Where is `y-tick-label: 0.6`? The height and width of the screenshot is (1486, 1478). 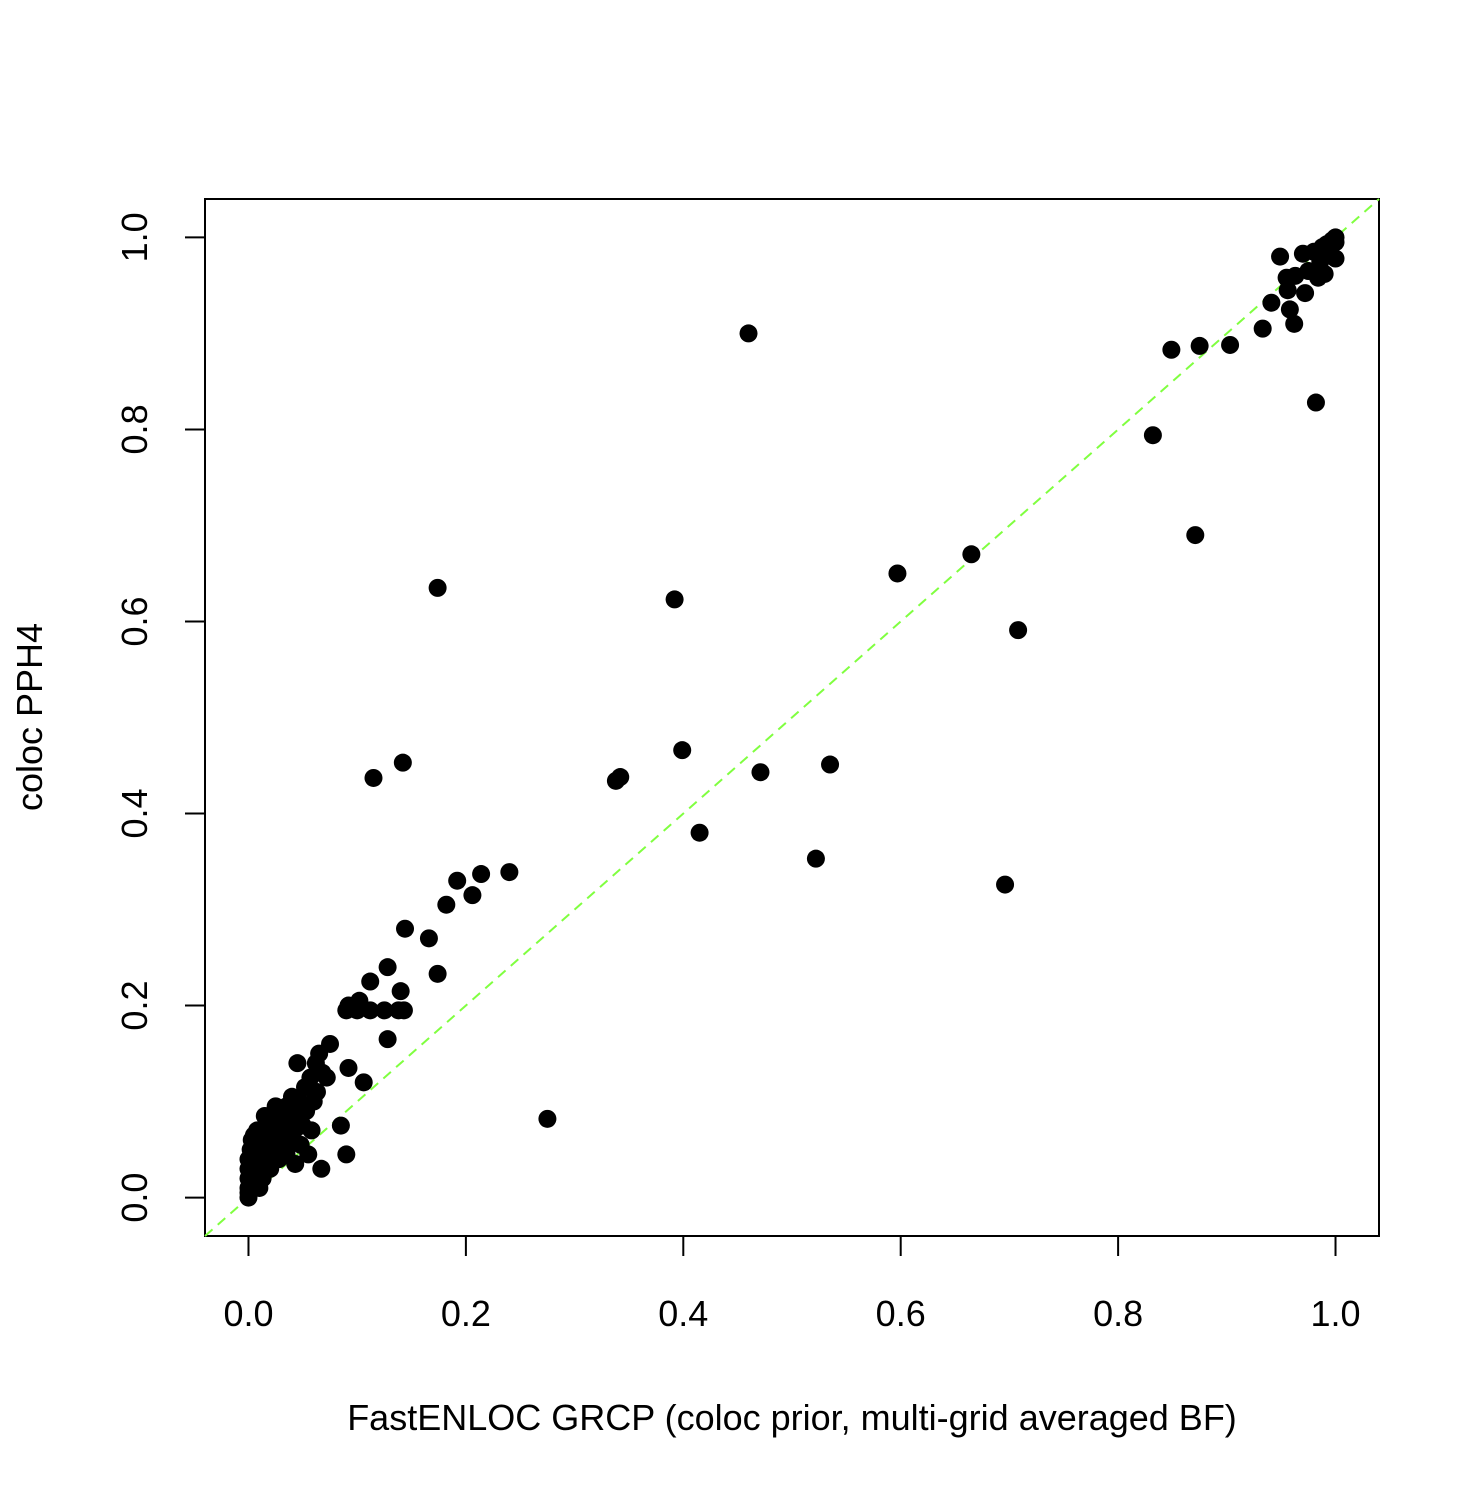 y-tick-label: 0.6 is located at coordinates (134, 621).